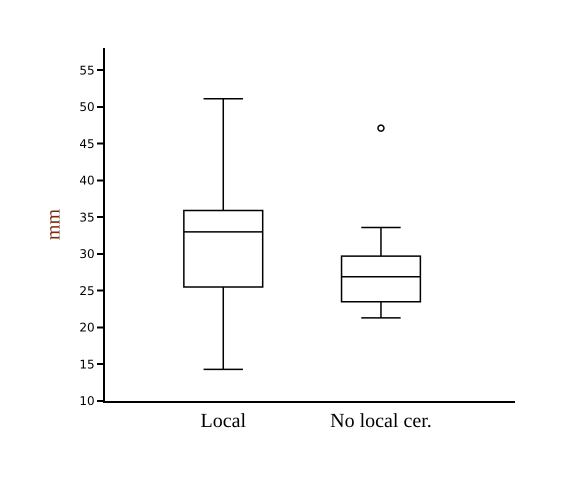 Image resolution: width=585 pixels, height=481 pixels. Describe the element at coordinates (87, 217) in the screenshot. I see `y-tick-label: 35` at that location.